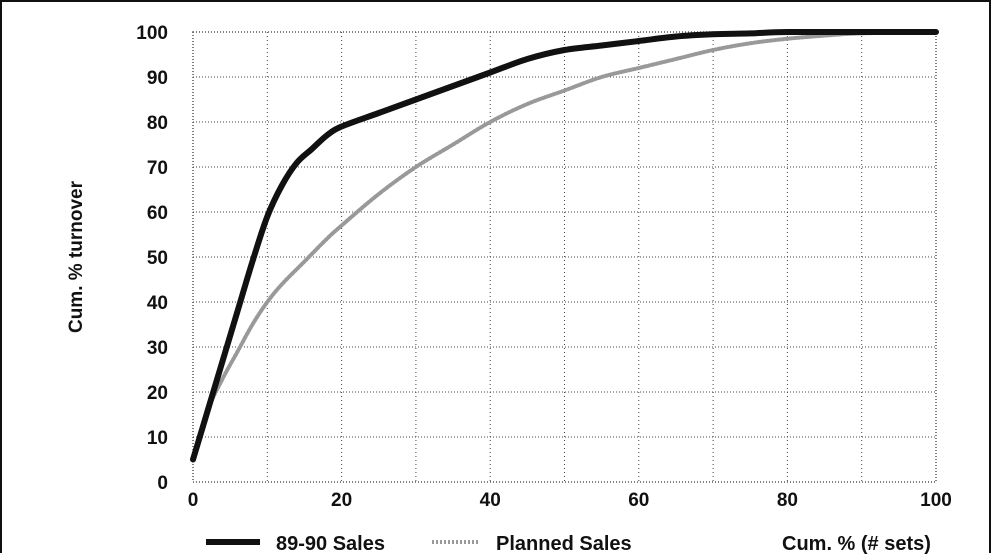 The width and height of the screenshot is (991, 560). What do you see at coordinates (157, 123) in the screenshot?
I see `y-tick-label: 80` at bounding box center [157, 123].